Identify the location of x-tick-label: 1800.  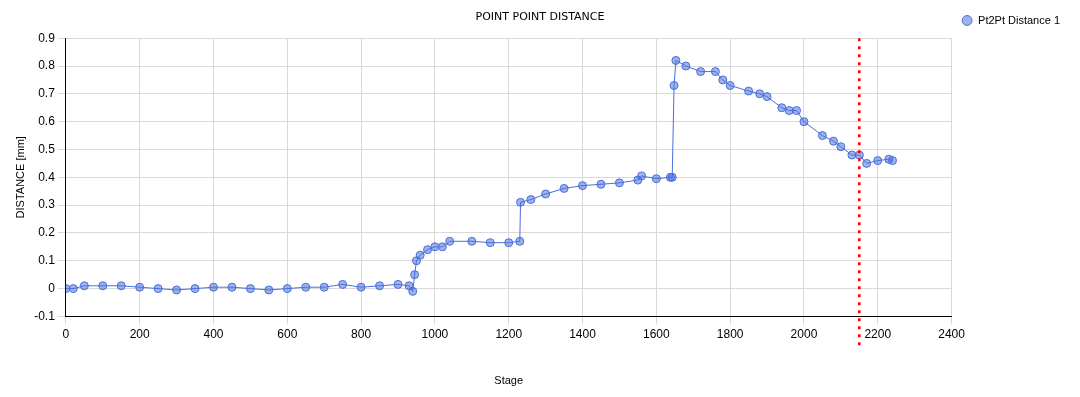
(730, 333).